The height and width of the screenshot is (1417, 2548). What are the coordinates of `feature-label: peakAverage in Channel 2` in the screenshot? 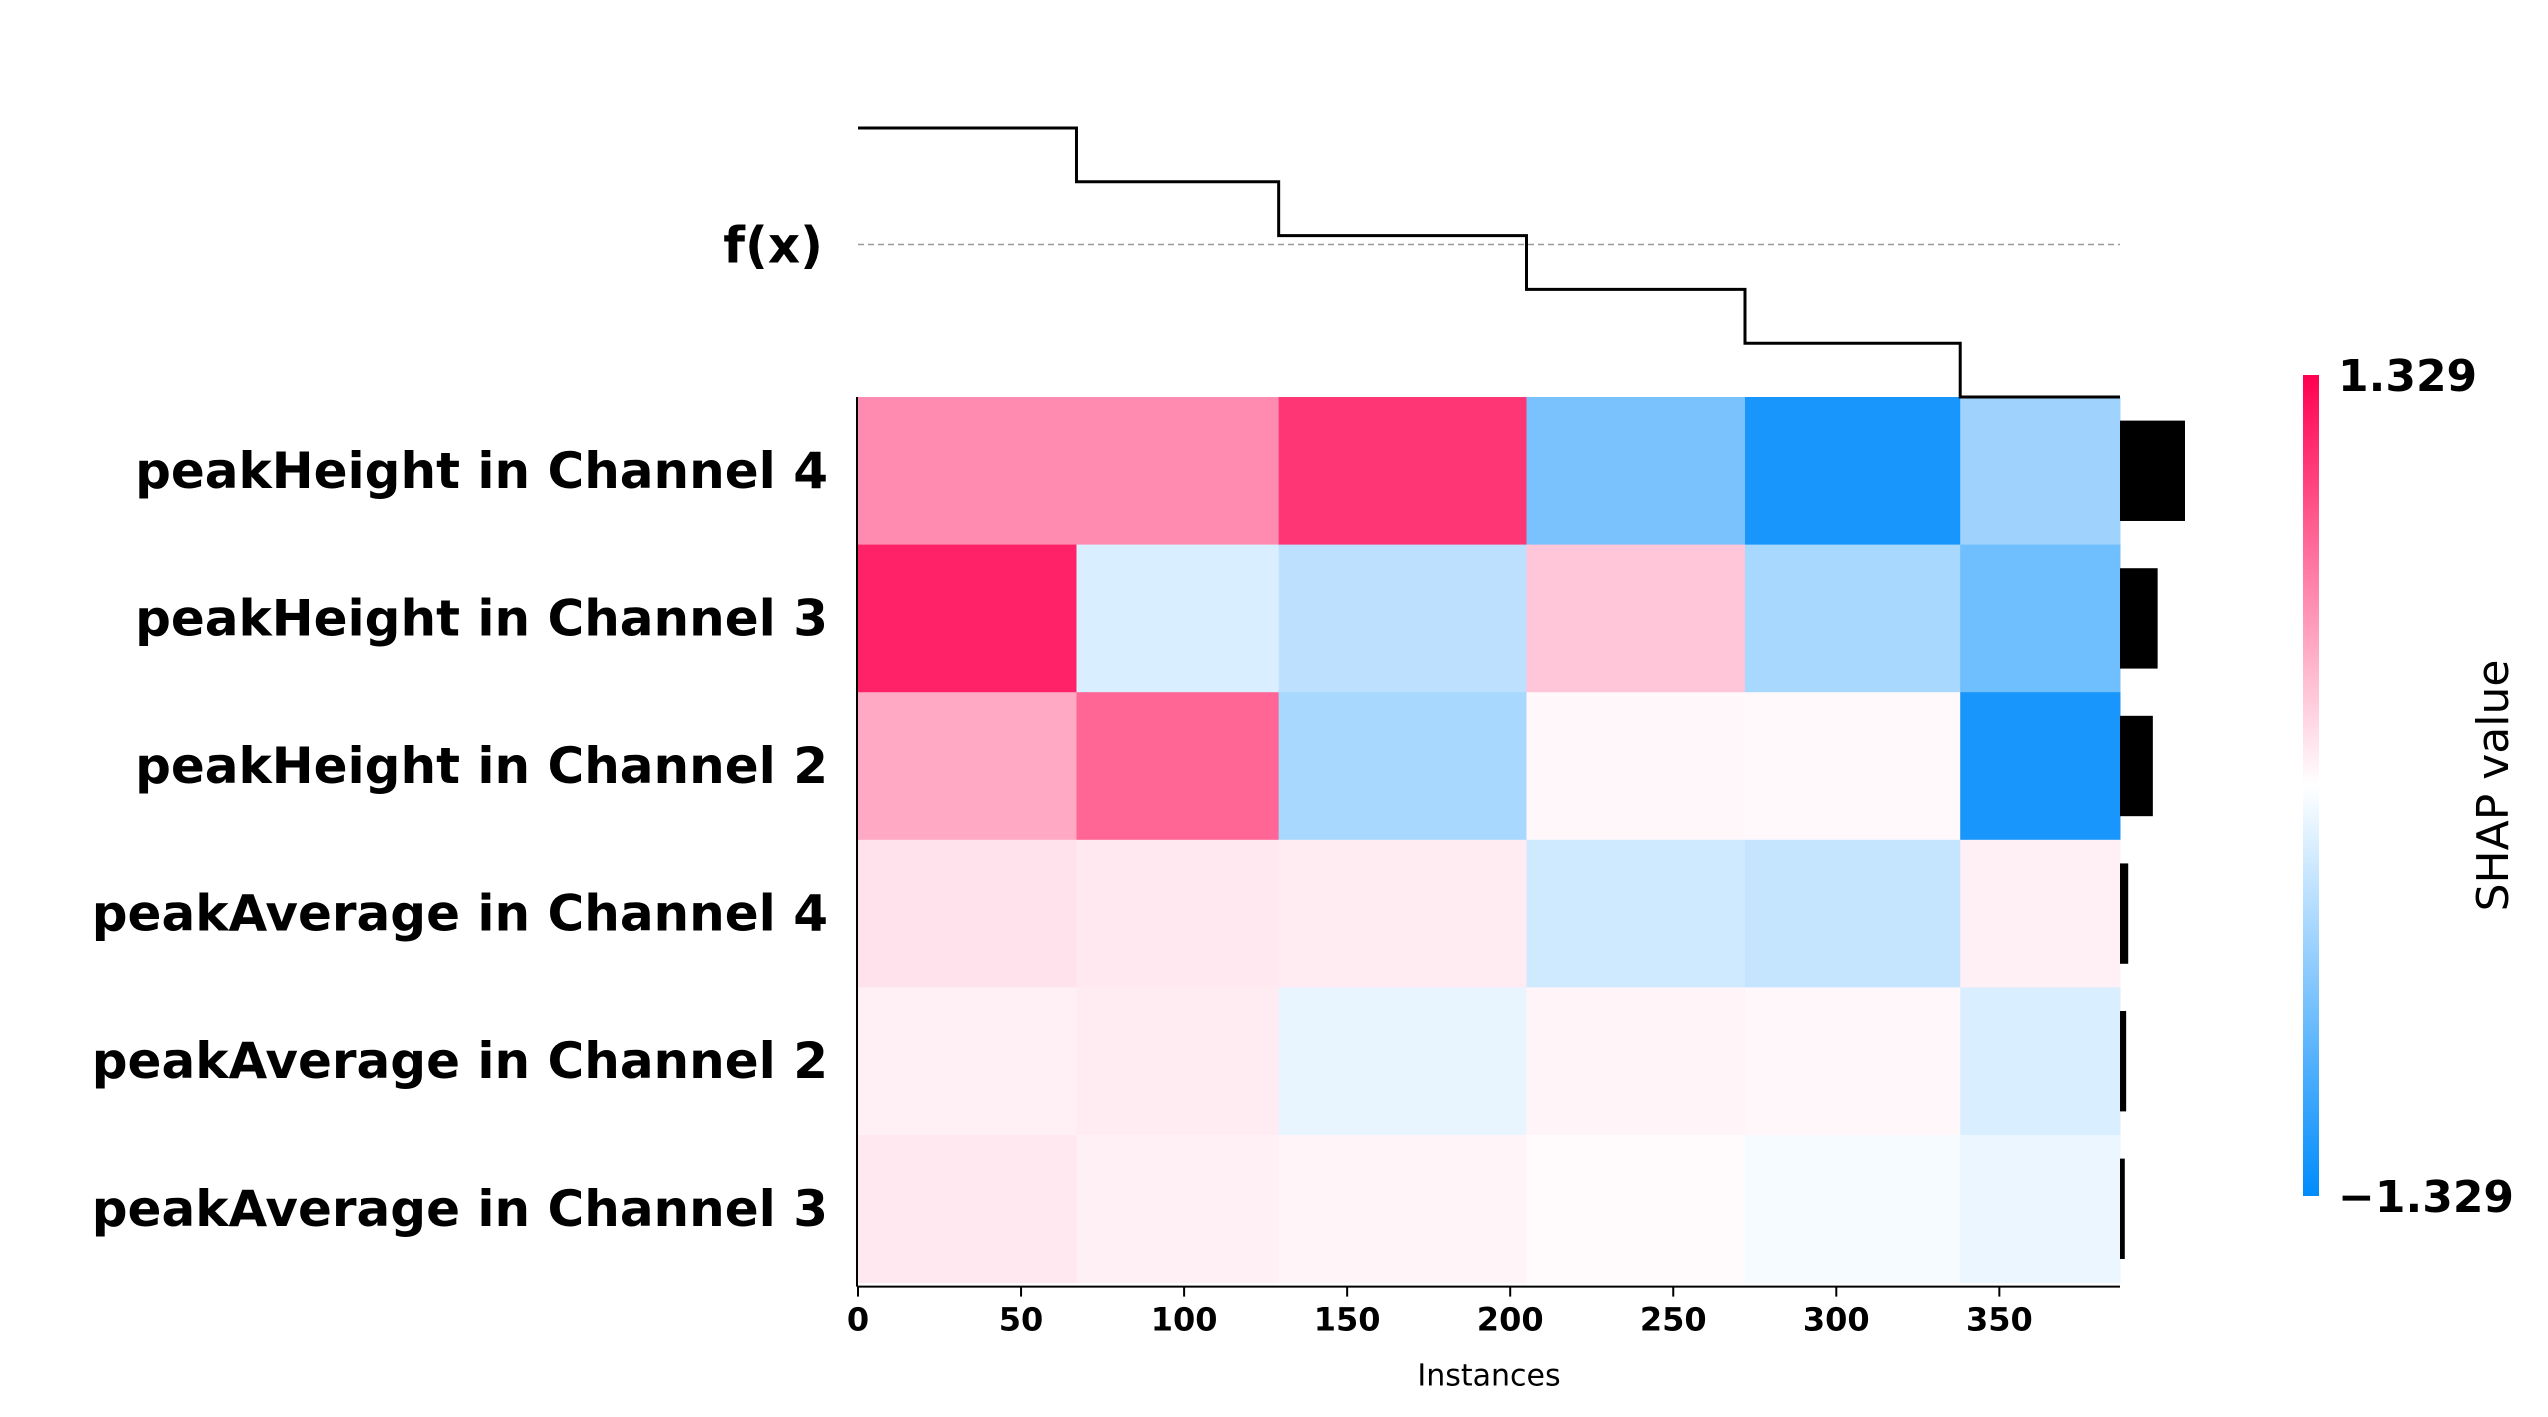 It's located at (460, 1061).